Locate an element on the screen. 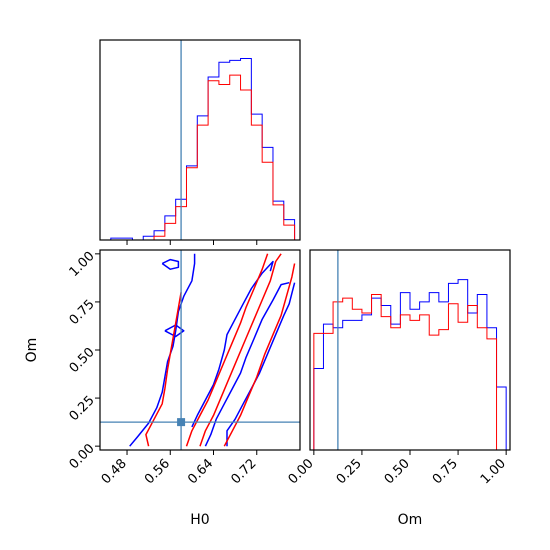 The image size is (550, 550). x-tick-label: 1.00 is located at coordinates (493, 471).